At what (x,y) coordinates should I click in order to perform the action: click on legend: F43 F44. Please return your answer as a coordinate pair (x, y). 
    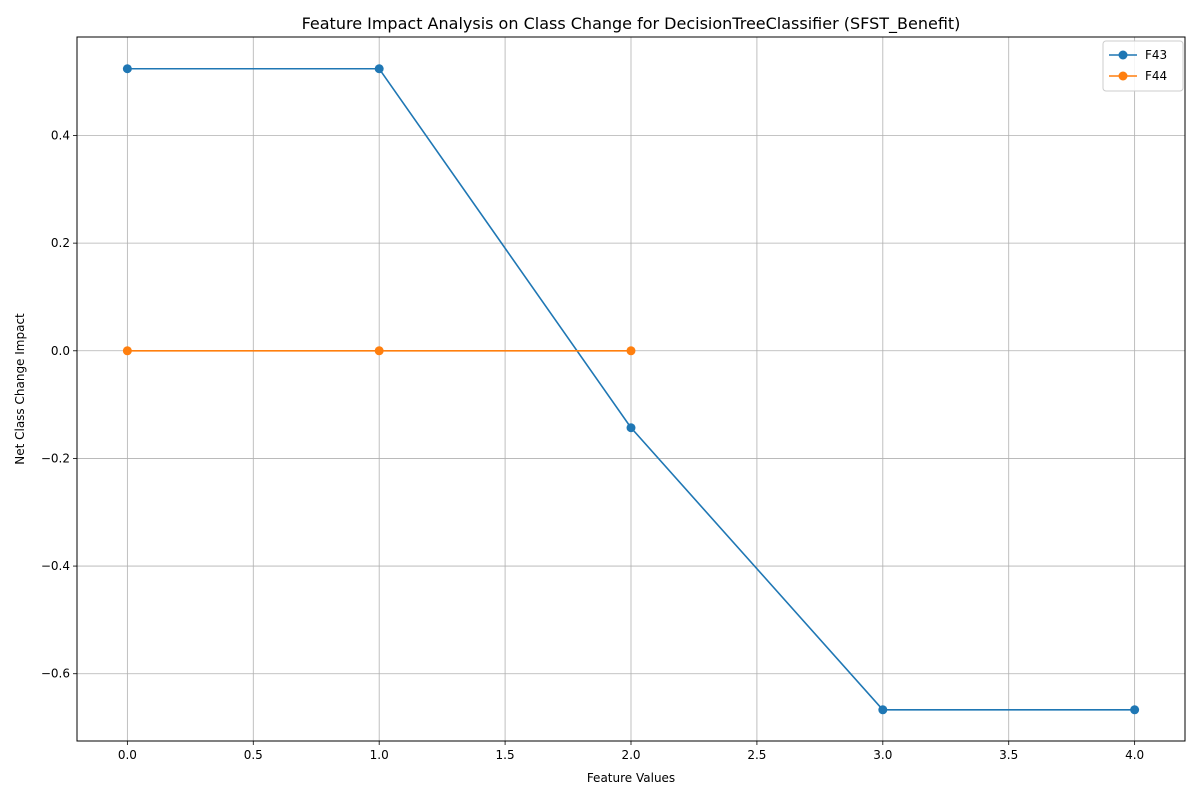
    Looking at the image, I should click on (1143, 66).